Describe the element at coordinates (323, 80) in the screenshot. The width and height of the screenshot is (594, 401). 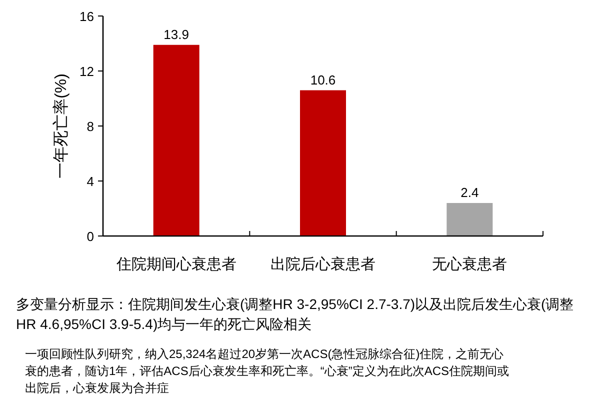
I see `data-label: 10.6` at that location.